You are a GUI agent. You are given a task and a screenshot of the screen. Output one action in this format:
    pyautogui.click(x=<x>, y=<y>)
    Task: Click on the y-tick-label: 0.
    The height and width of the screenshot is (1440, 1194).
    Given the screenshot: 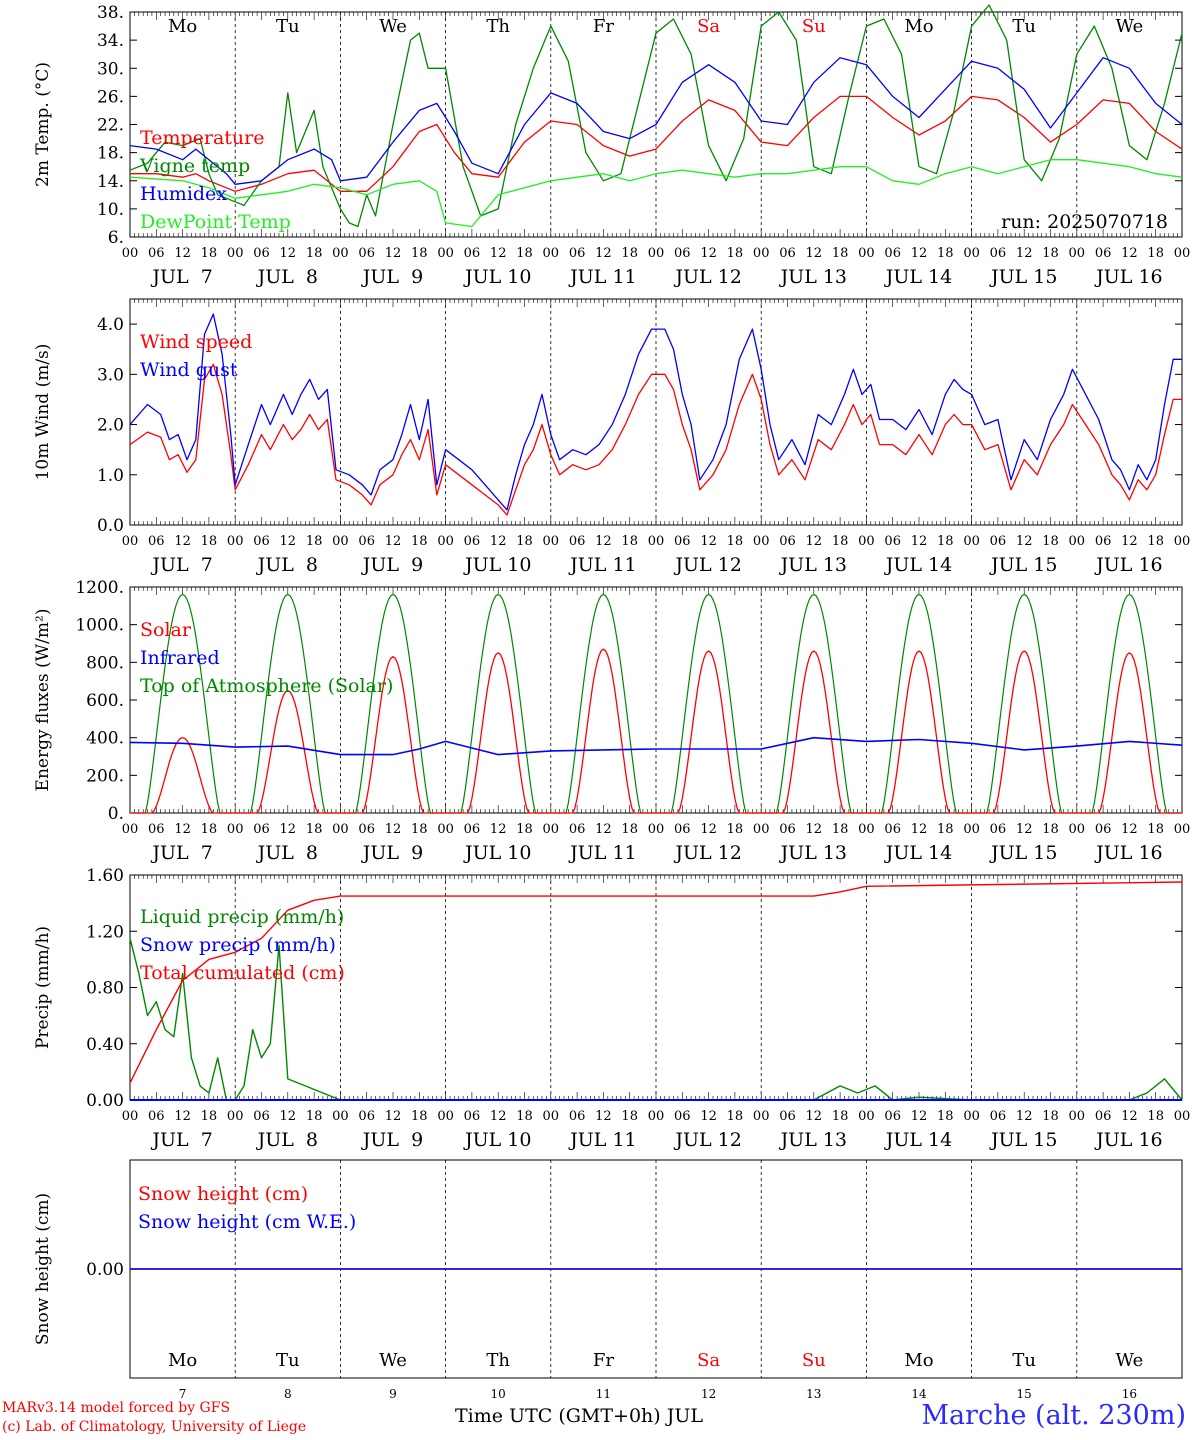 What is the action you would take?
    pyautogui.click(x=116, y=814)
    